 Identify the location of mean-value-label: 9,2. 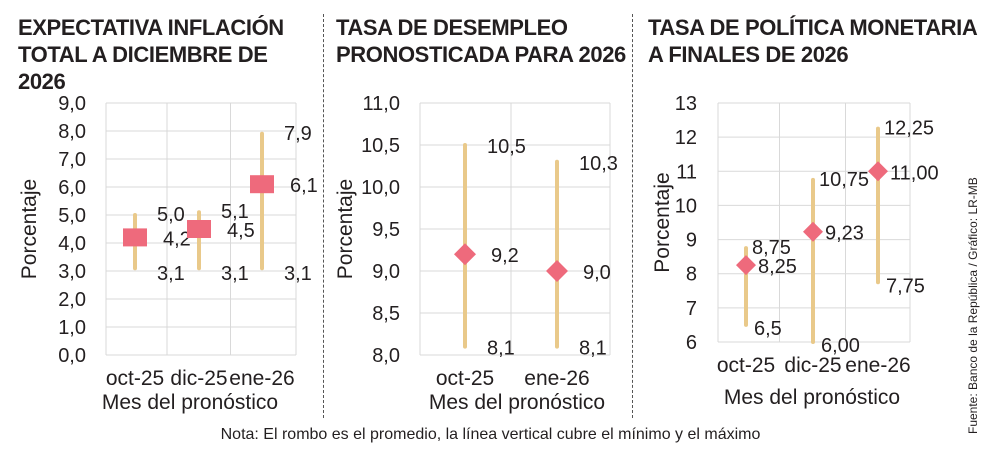
(505, 256).